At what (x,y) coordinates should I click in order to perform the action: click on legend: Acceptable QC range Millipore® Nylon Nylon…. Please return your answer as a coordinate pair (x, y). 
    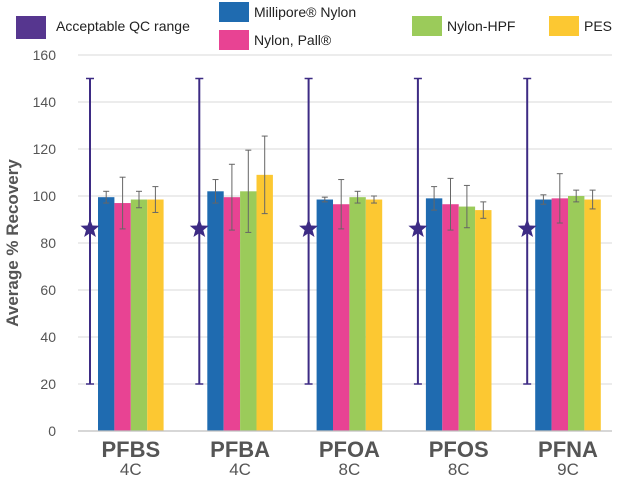
    Looking at the image, I should click on (314, 26).